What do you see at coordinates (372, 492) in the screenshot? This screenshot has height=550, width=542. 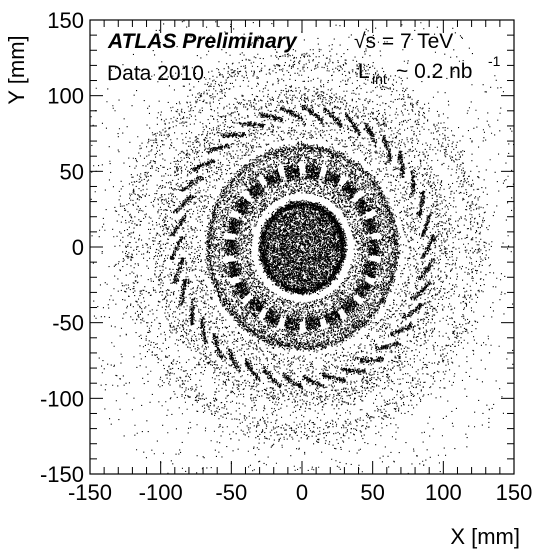 I see `x-tick-label: 50` at bounding box center [372, 492].